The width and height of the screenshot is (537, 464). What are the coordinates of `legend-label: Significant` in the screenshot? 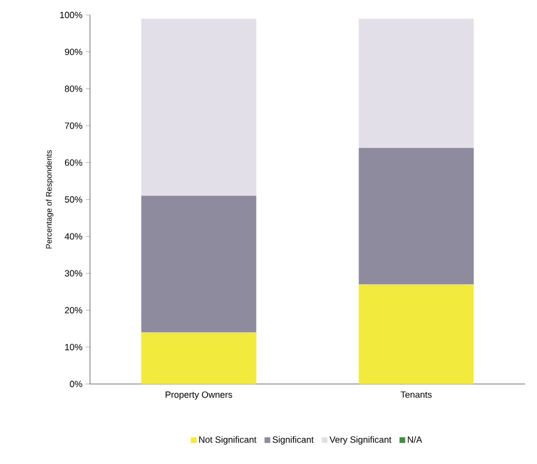 It's located at (293, 440).